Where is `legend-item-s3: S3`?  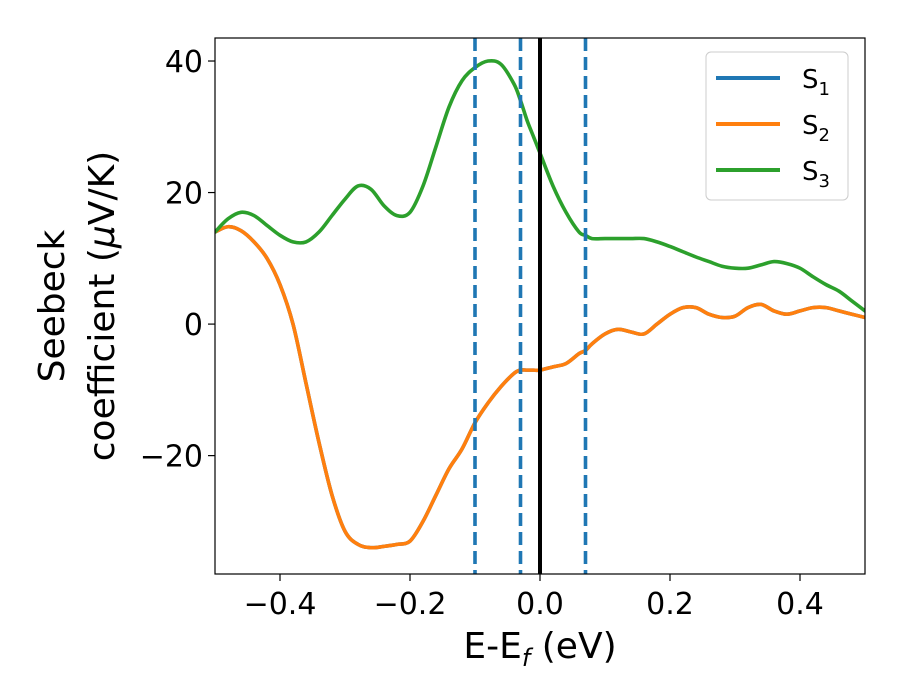 legend-item-s3: S3 is located at coordinates (773, 174).